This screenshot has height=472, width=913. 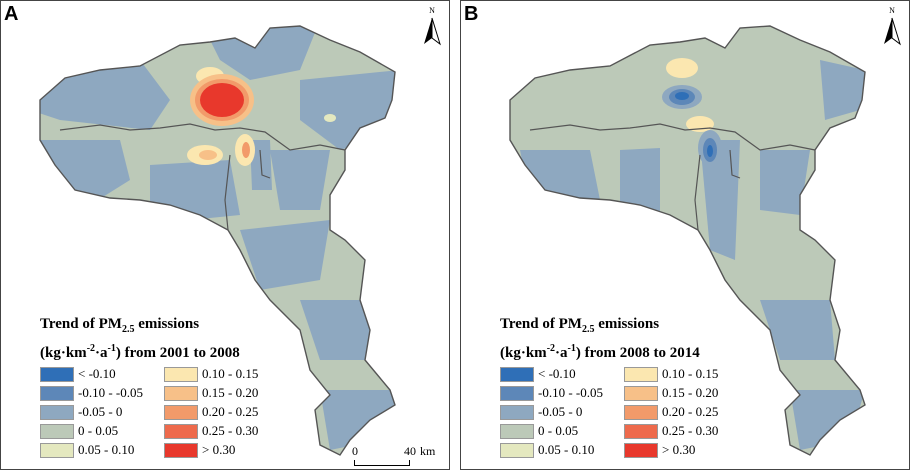 I want to click on title-period: ) from 2001 to 2008, so click(x=177, y=353).